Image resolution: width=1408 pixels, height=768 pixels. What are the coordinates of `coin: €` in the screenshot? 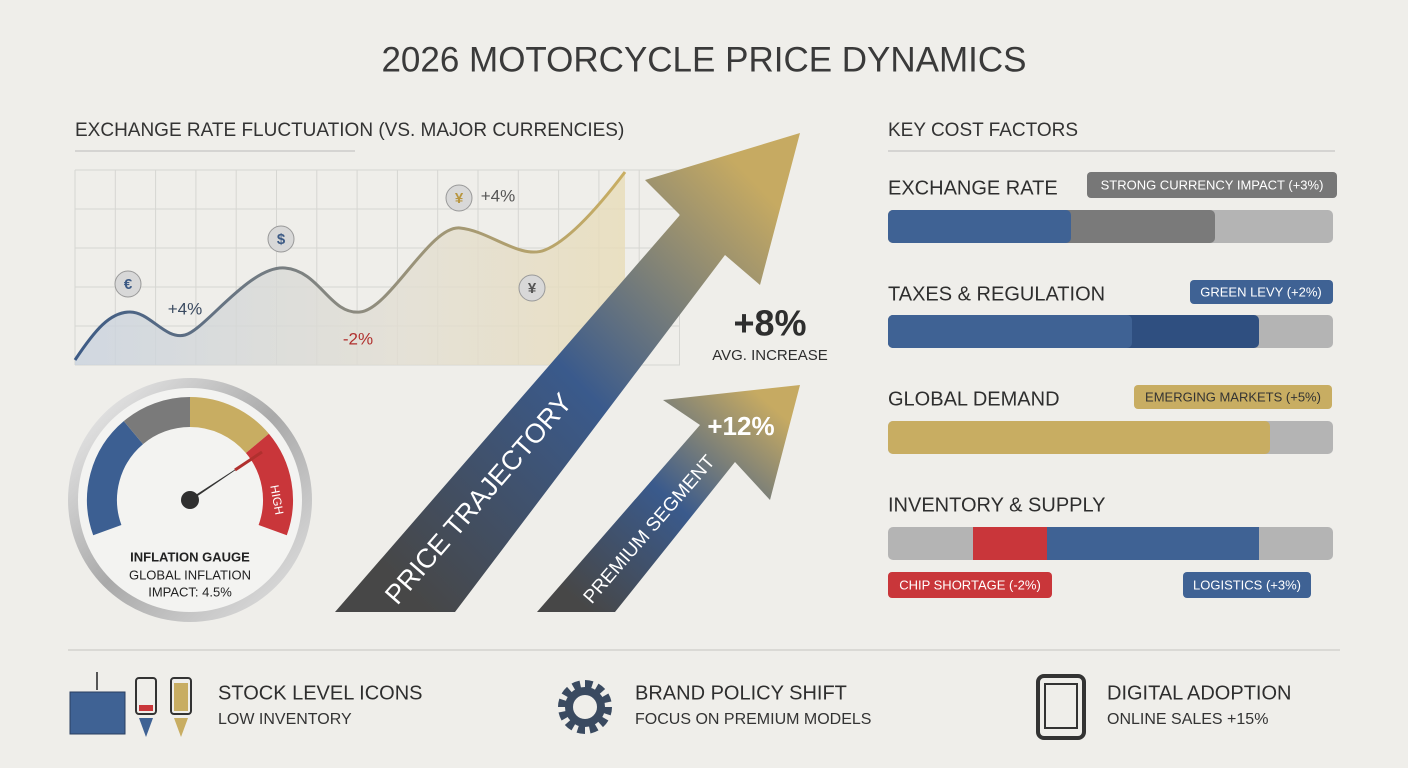 It's located at (128, 284).